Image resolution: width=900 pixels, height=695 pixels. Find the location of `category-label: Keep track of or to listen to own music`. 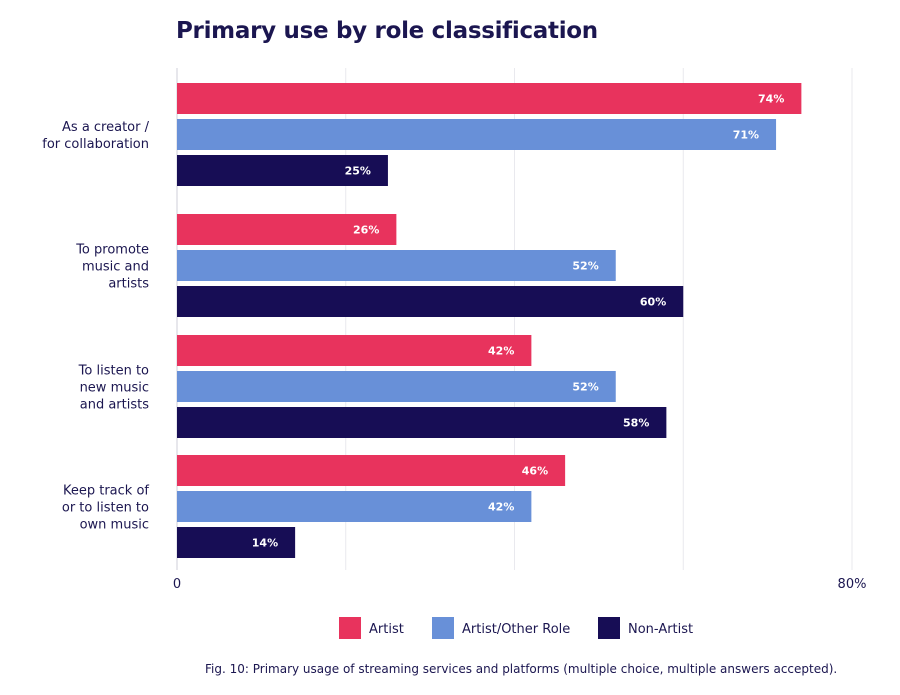

category-label: Keep track of or to listen to own music is located at coordinates (106, 508).